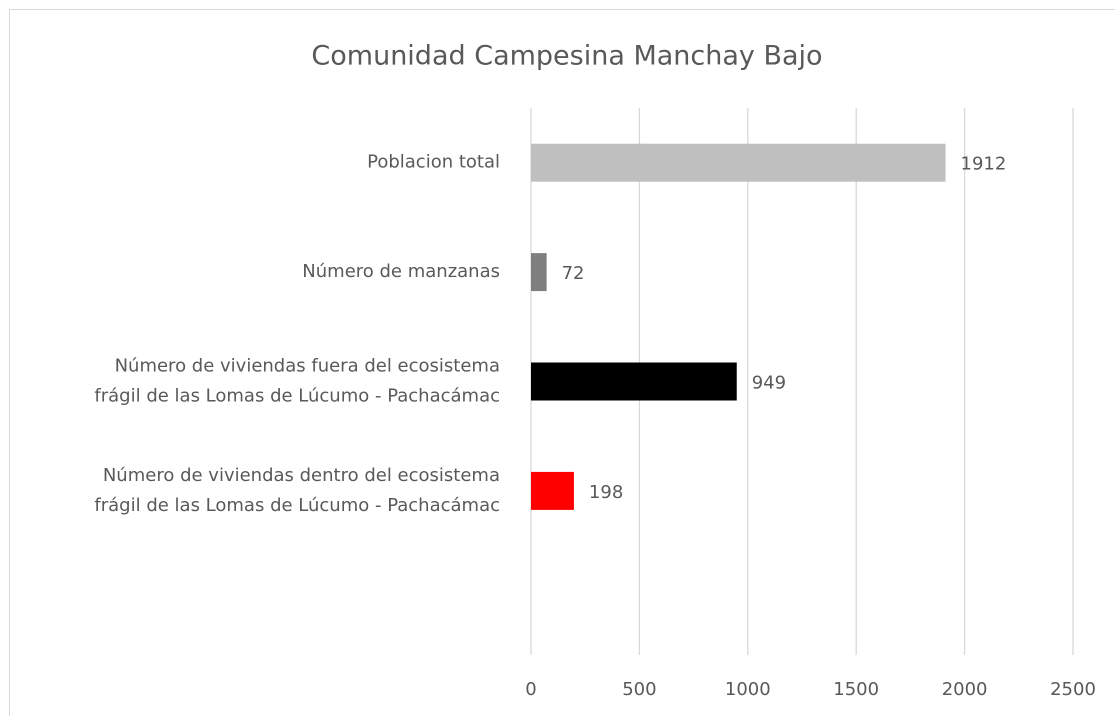 The height and width of the screenshot is (716, 1115). I want to click on x-tick-label: 0, so click(530, 689).